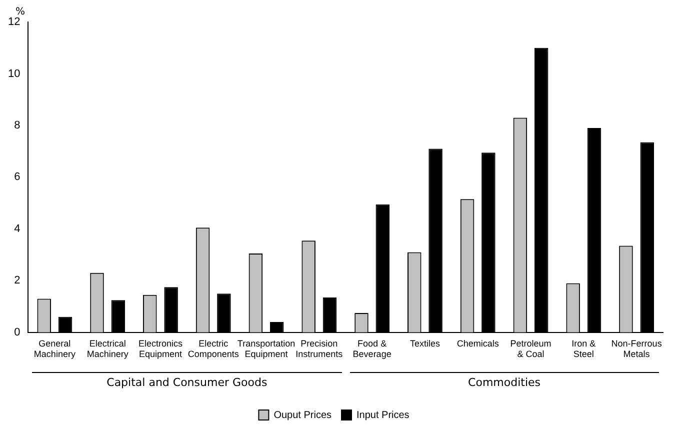 This screenshot has width=673, height=430. I want to click on x-tick-label: Food & Beverage, so click(372, 349).